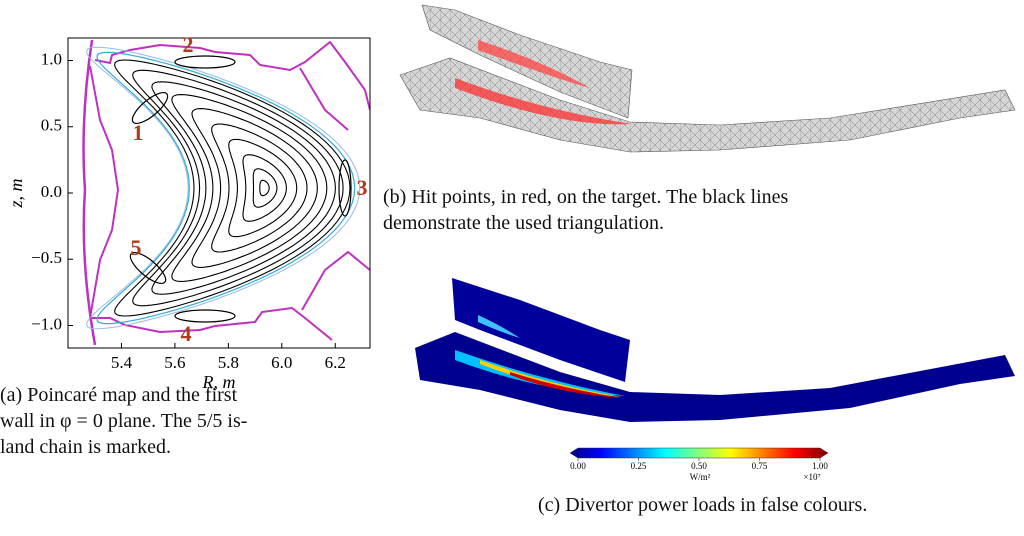 Image resolution: width=1024 pixels, height=536 pixels. Describe the element at coordinates (124, 421) in the screenshot. I see `caption: wall in φ = 0 plane. The 5/5 is-` at that location.